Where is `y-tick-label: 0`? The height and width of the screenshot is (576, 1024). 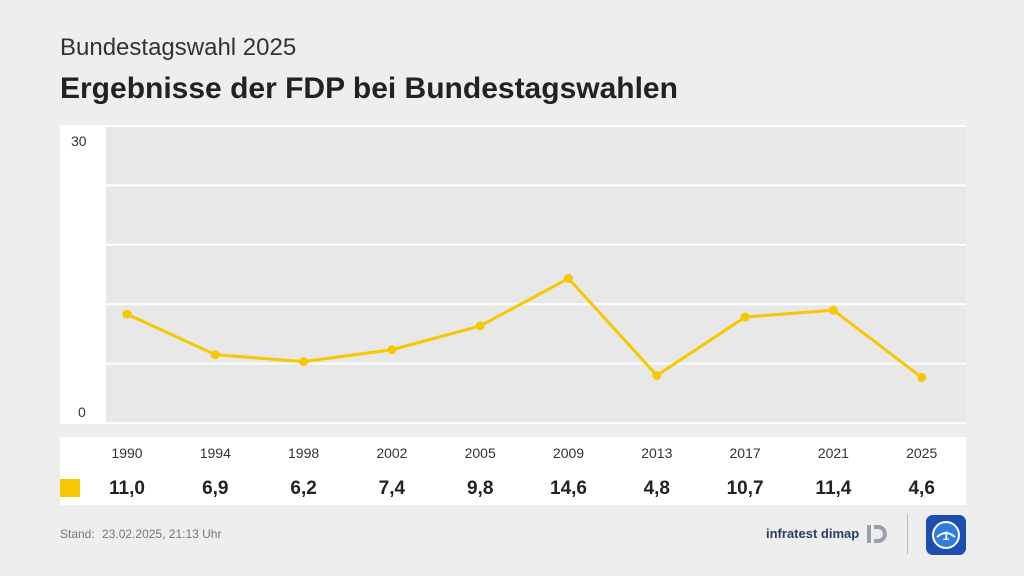 y-tick-label: 0 is located at coordinates (82, 412).